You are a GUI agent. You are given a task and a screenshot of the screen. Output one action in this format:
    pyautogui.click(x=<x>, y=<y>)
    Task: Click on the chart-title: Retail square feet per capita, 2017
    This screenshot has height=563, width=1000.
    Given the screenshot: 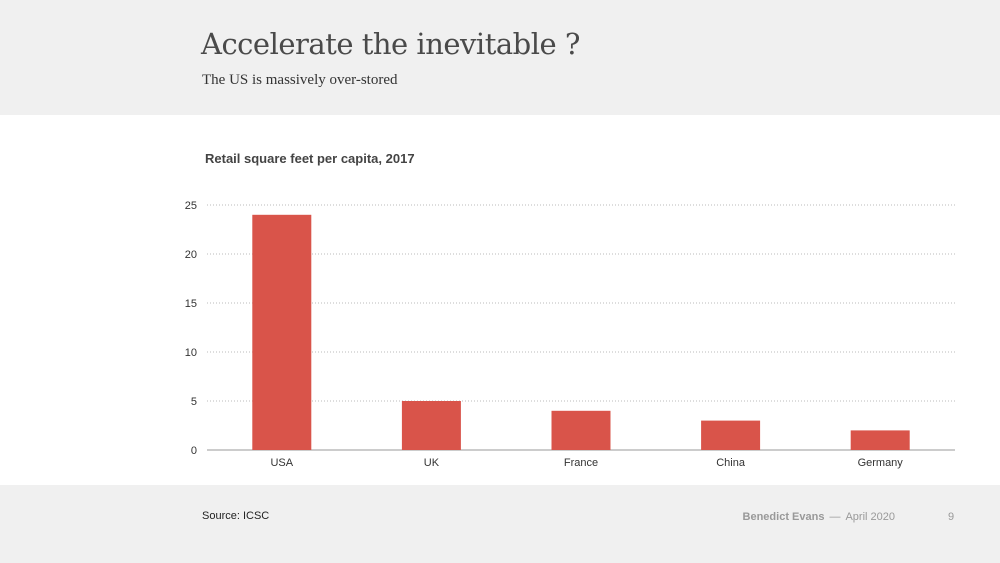 What is the action you would take?
    pyautogui.click(x=310, y=158)
    